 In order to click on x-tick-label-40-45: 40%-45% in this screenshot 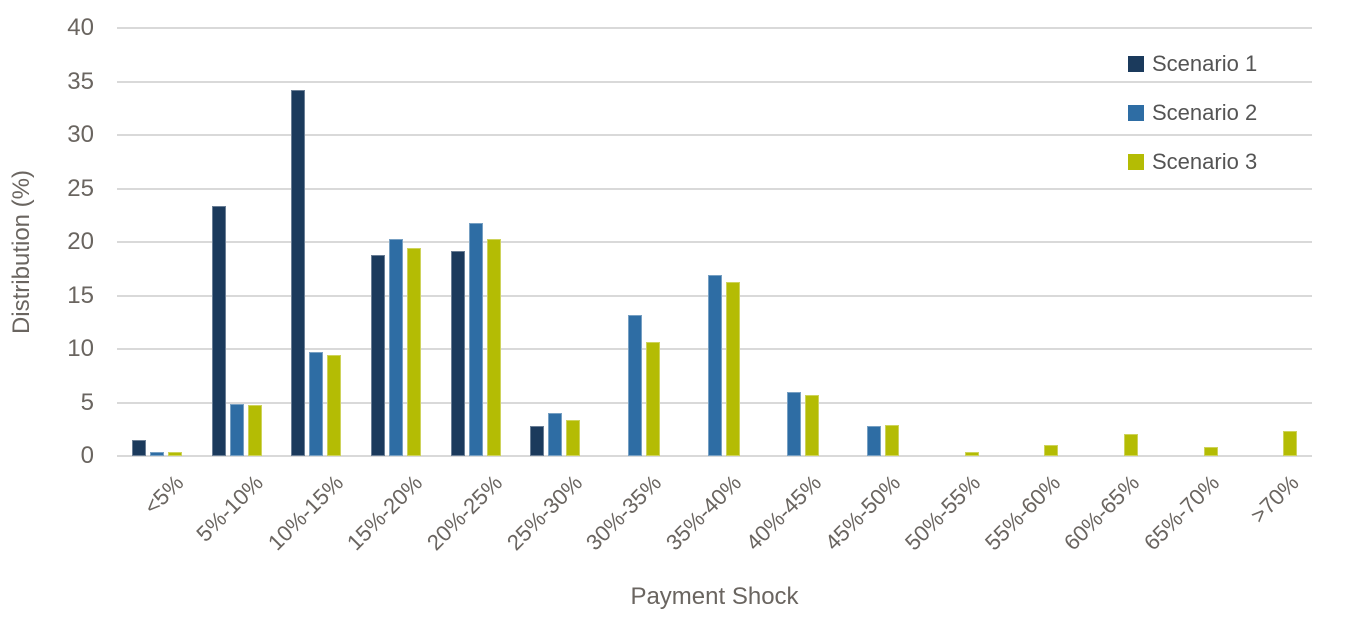, I will do `click(783, 513)`.